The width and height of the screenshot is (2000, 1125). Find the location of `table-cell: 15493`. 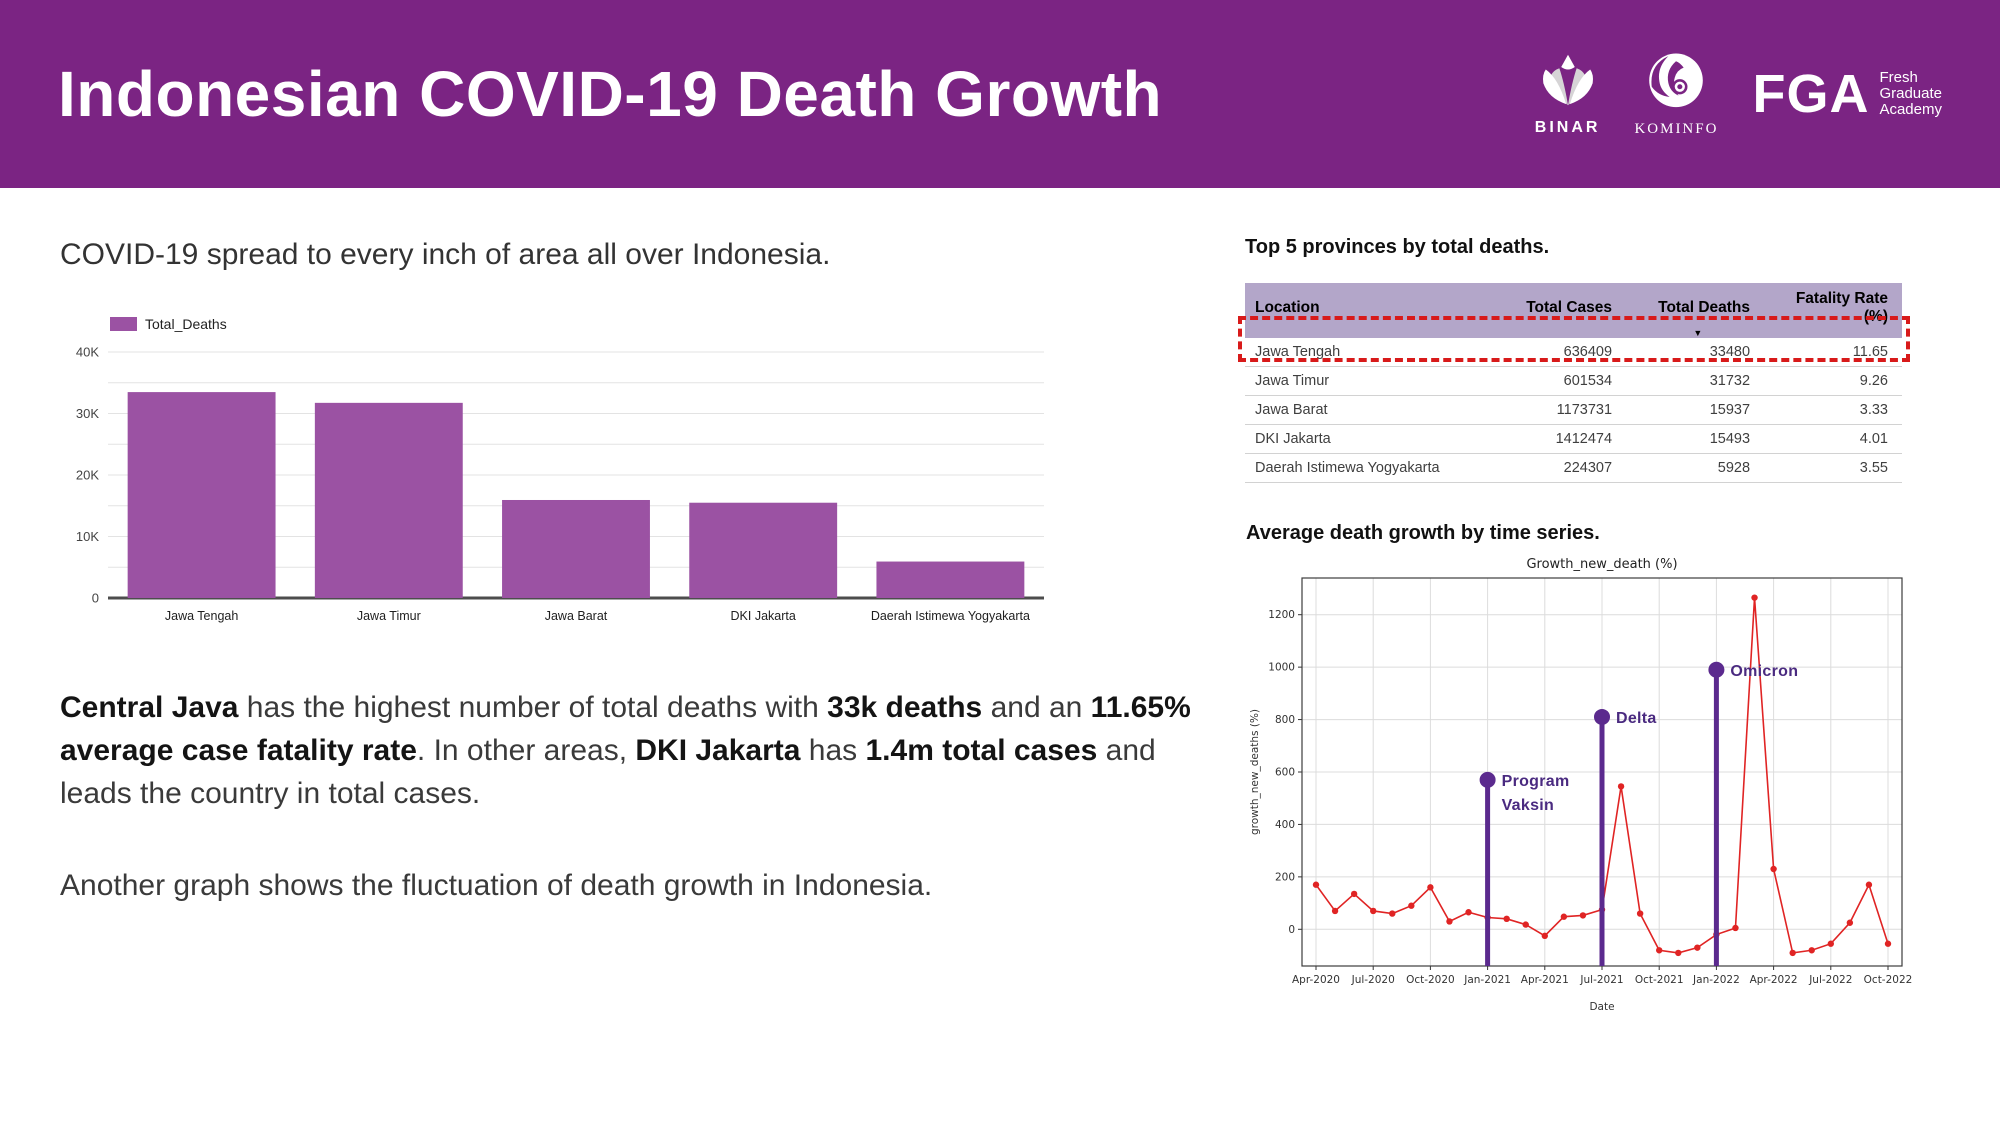

table-cell: 15493 is located at coordinates (1695, 439).